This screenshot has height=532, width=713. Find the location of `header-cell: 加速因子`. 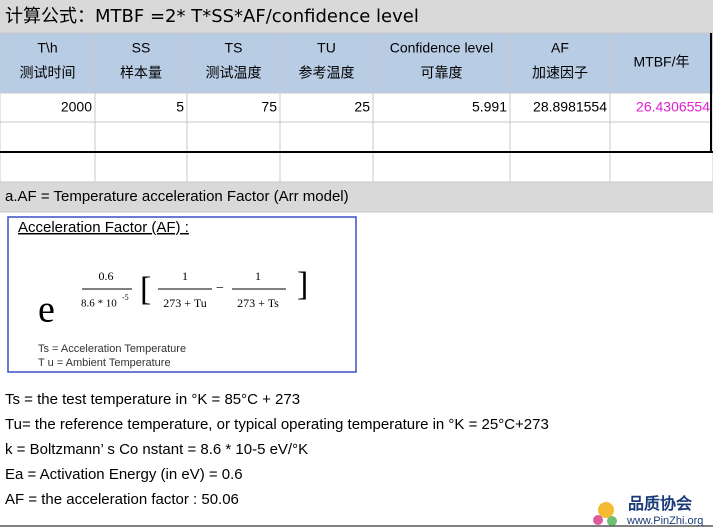

header-cell: 加速因子 is located at coordinates (560, 73).